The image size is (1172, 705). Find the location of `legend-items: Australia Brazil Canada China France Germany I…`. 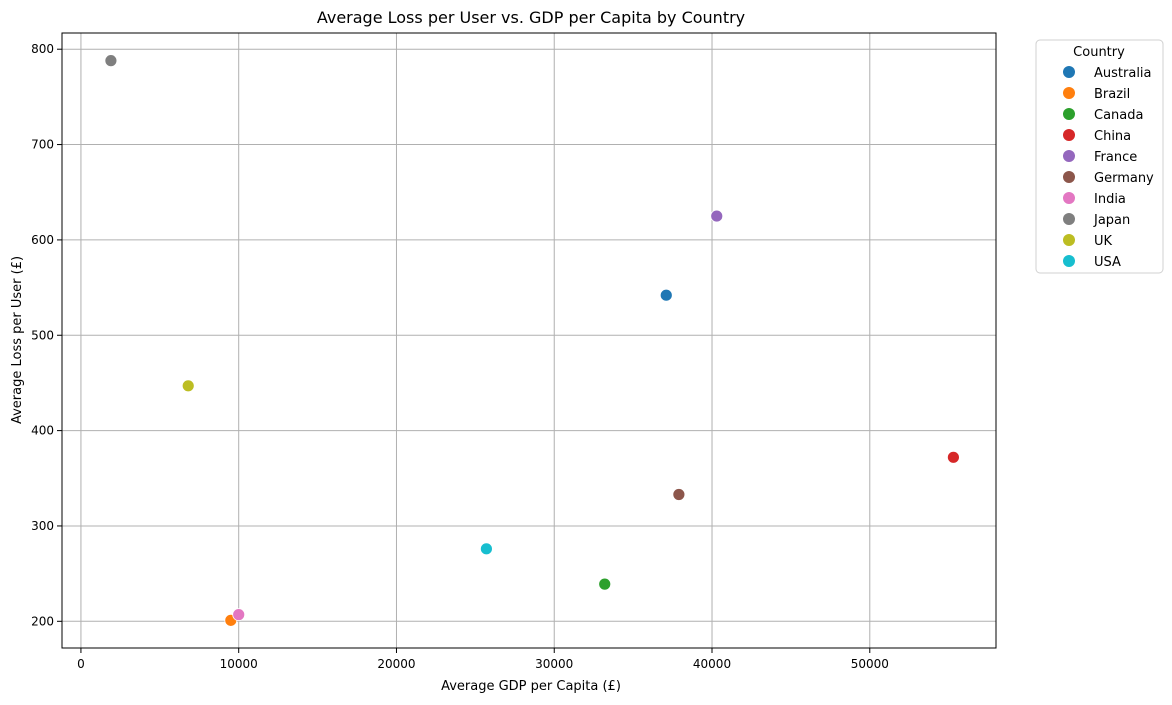

legend-items: Australia Brazil Canada China France Germany I… is located at coordinates (1108, 168).